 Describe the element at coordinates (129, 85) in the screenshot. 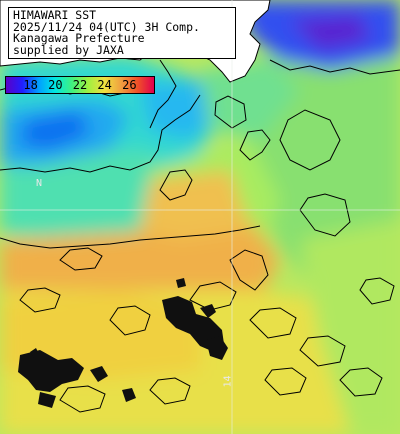

I see `legend-tick-label: 26` at that location.